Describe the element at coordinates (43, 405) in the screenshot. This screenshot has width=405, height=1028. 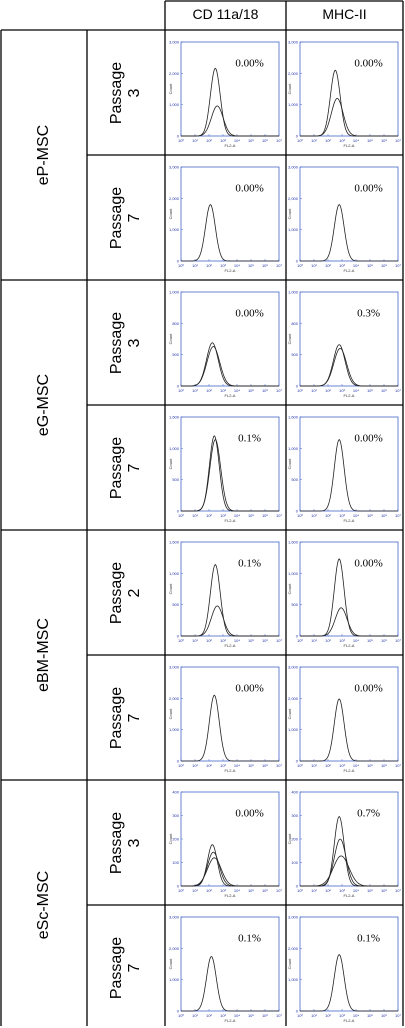
I see `group-label: eG-MSC` at that location.